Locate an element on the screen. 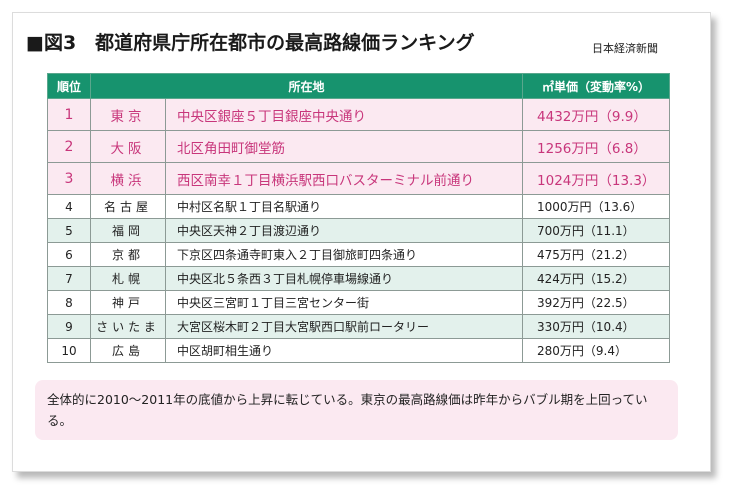  price-cell: 1256万円（6.8） is located at coordinates (596, 146).